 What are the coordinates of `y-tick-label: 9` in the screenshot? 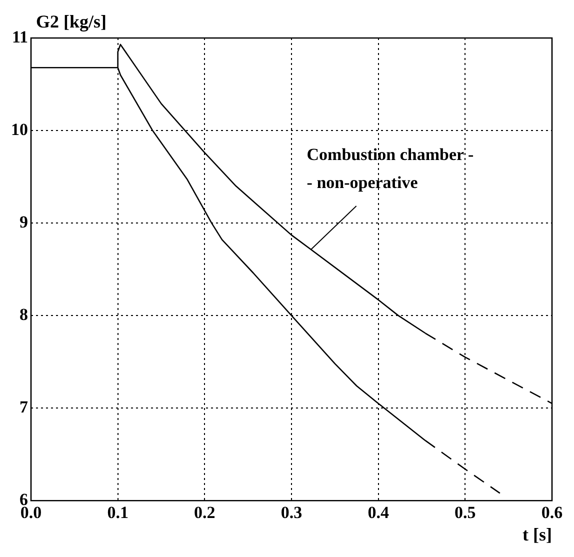 It's located at (24, 222).